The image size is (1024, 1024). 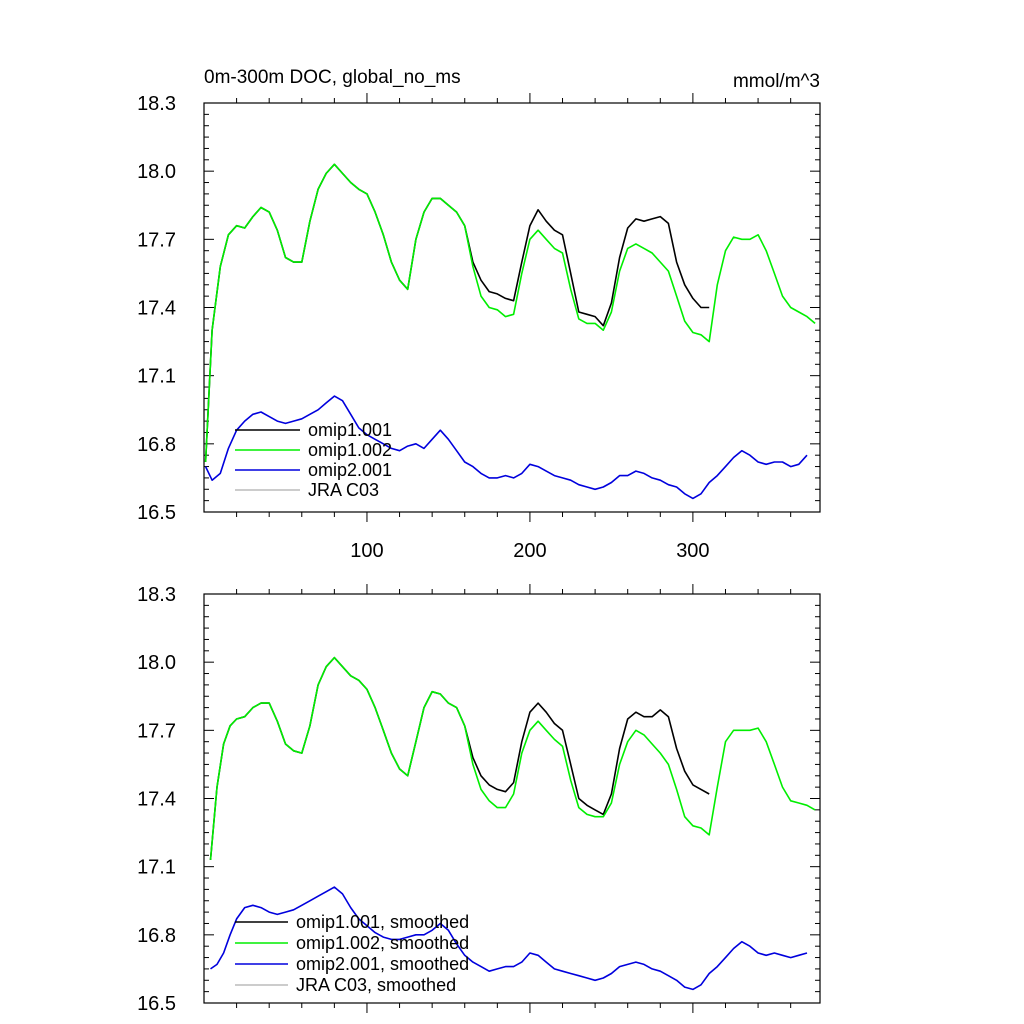 I want to click on x-tick-label: 300, so click(x=692, y=551).